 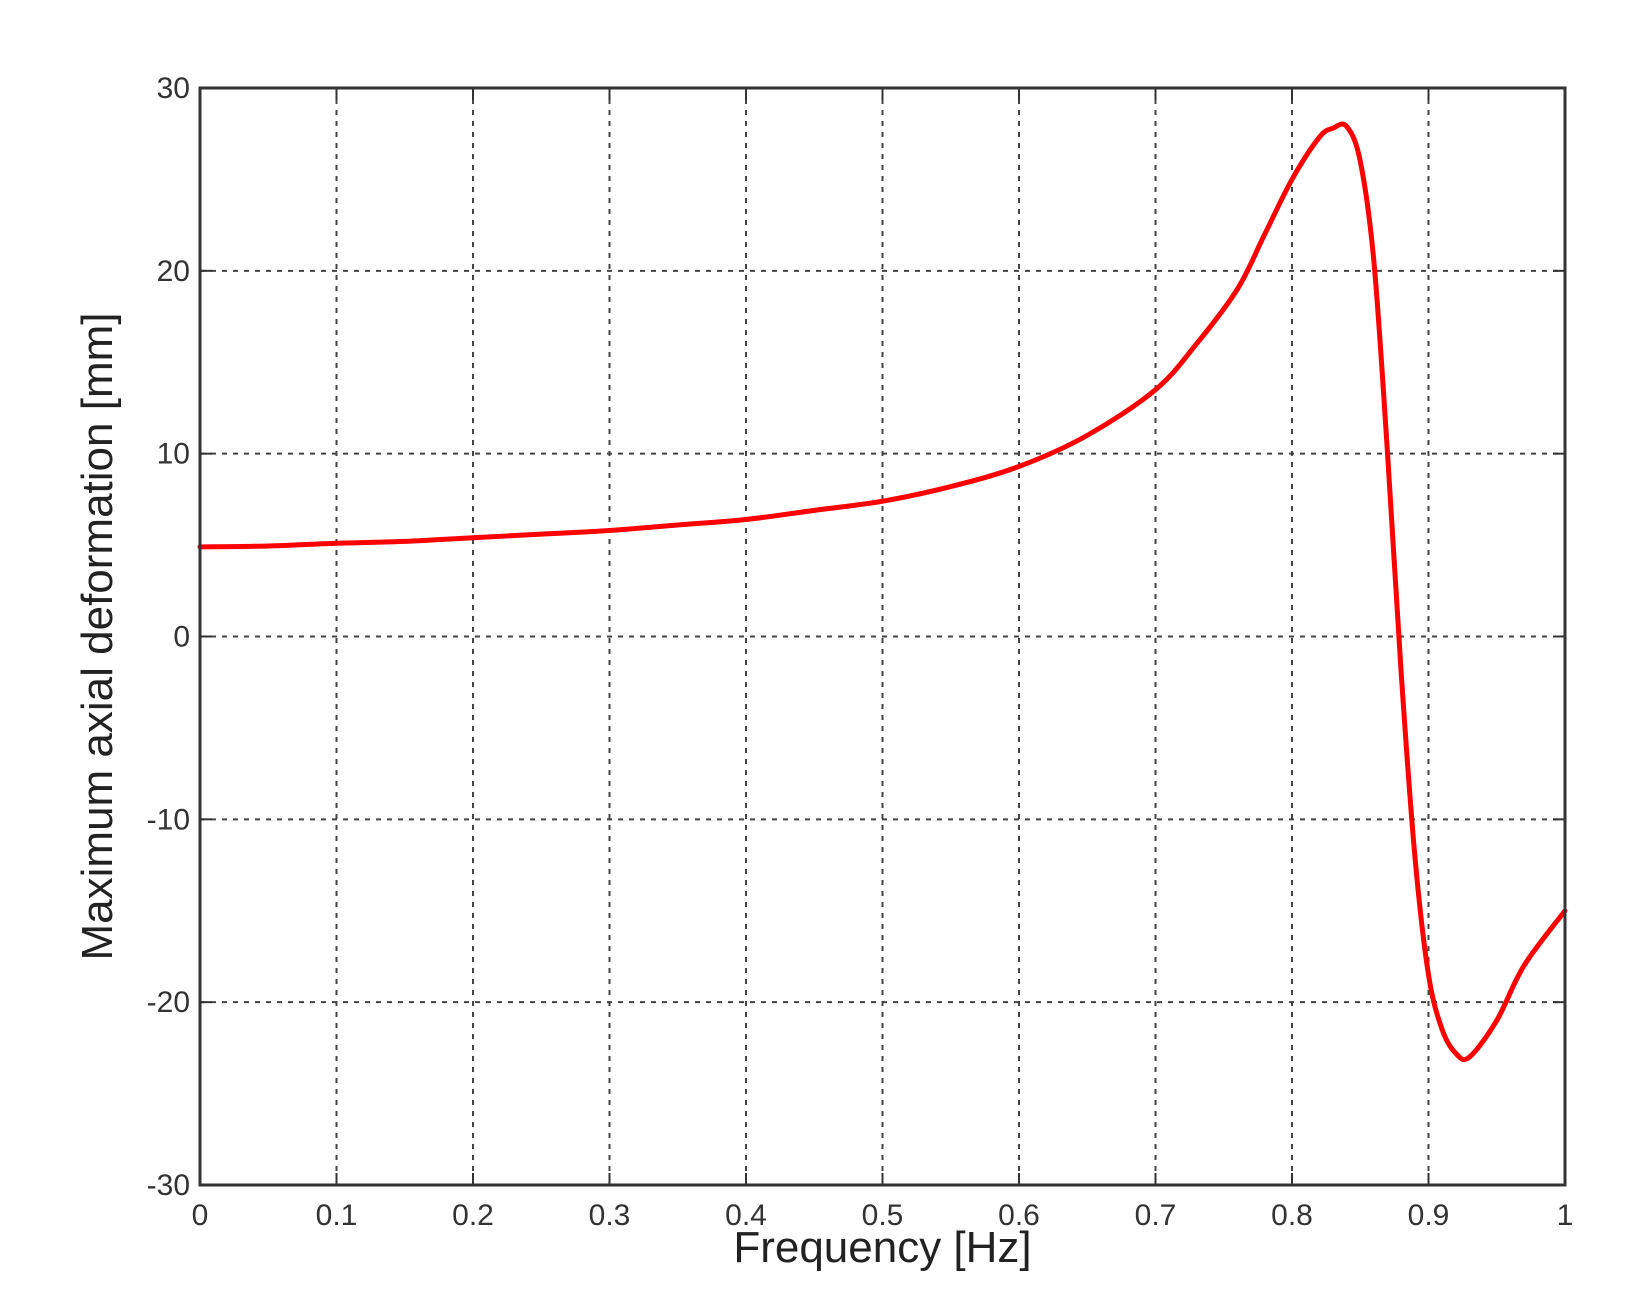 I want to click on x-tick-label: 0, so click(x=200, y=1215).